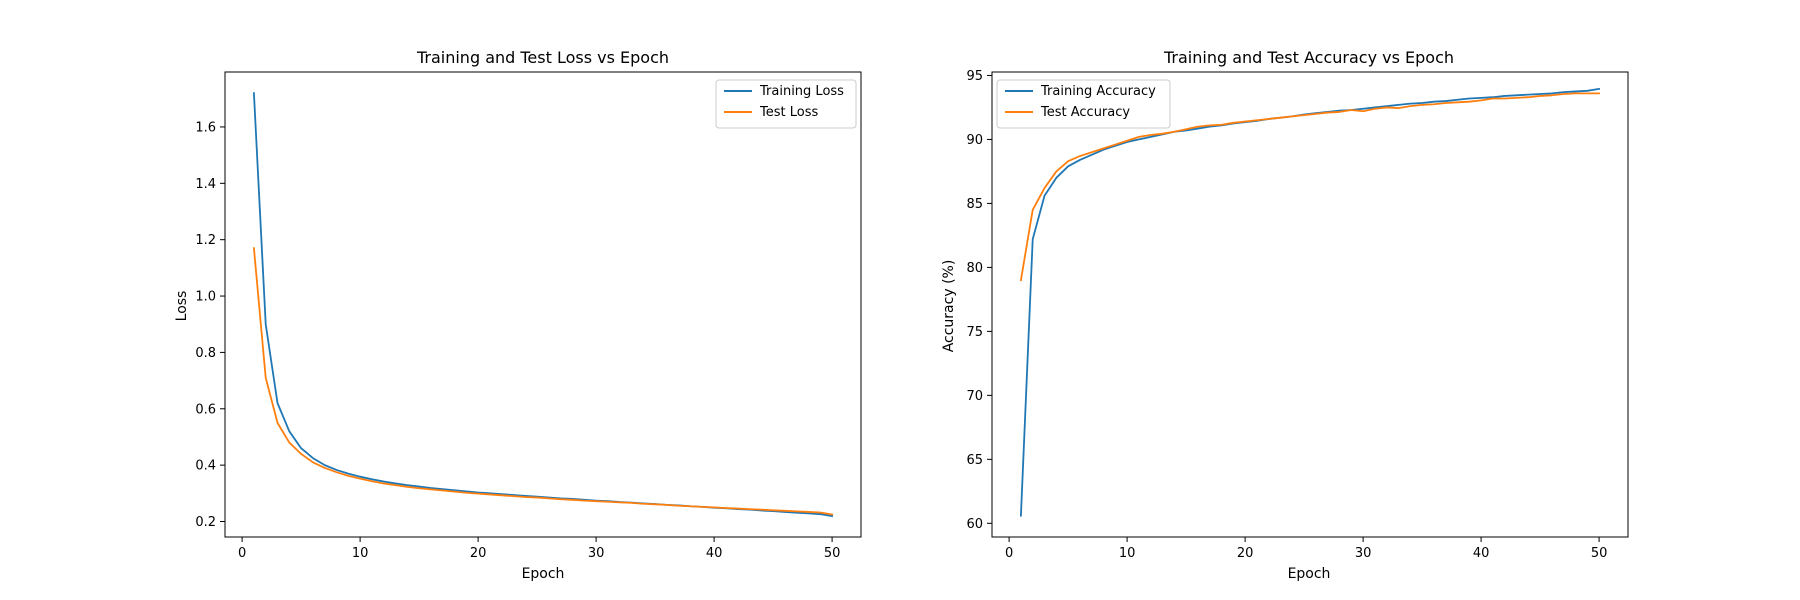 Image resolution: width=1800 pixels, height=600 pixels. Describe the element at coordinates (974, 460) in the screenshot. I see `y-tick-label: 65` at that location.